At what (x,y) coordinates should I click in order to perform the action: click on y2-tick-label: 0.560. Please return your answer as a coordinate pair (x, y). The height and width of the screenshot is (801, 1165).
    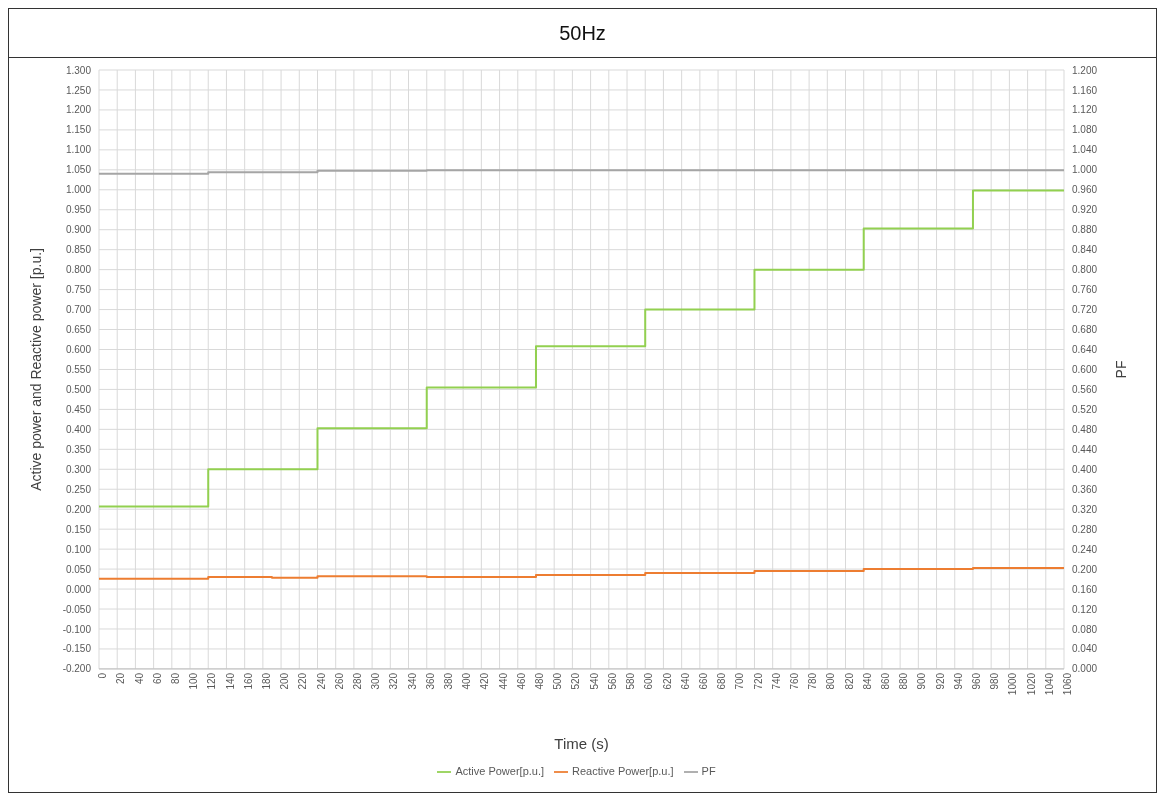
    Looking at the image, I should click on (1085, 389).